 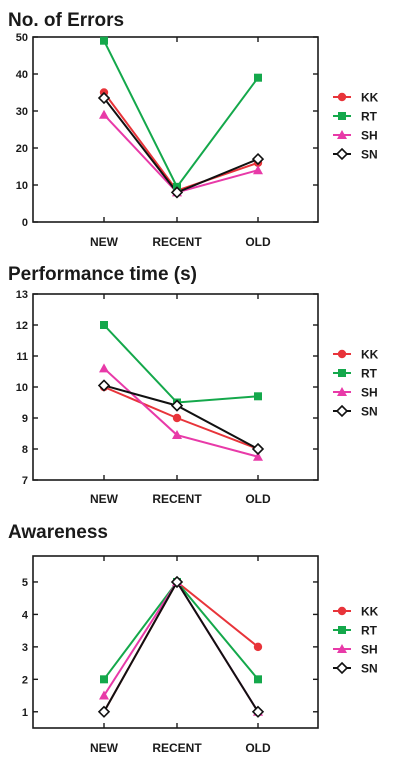 I want to click on y-tick-label: 11, so click(x=22, y=357).